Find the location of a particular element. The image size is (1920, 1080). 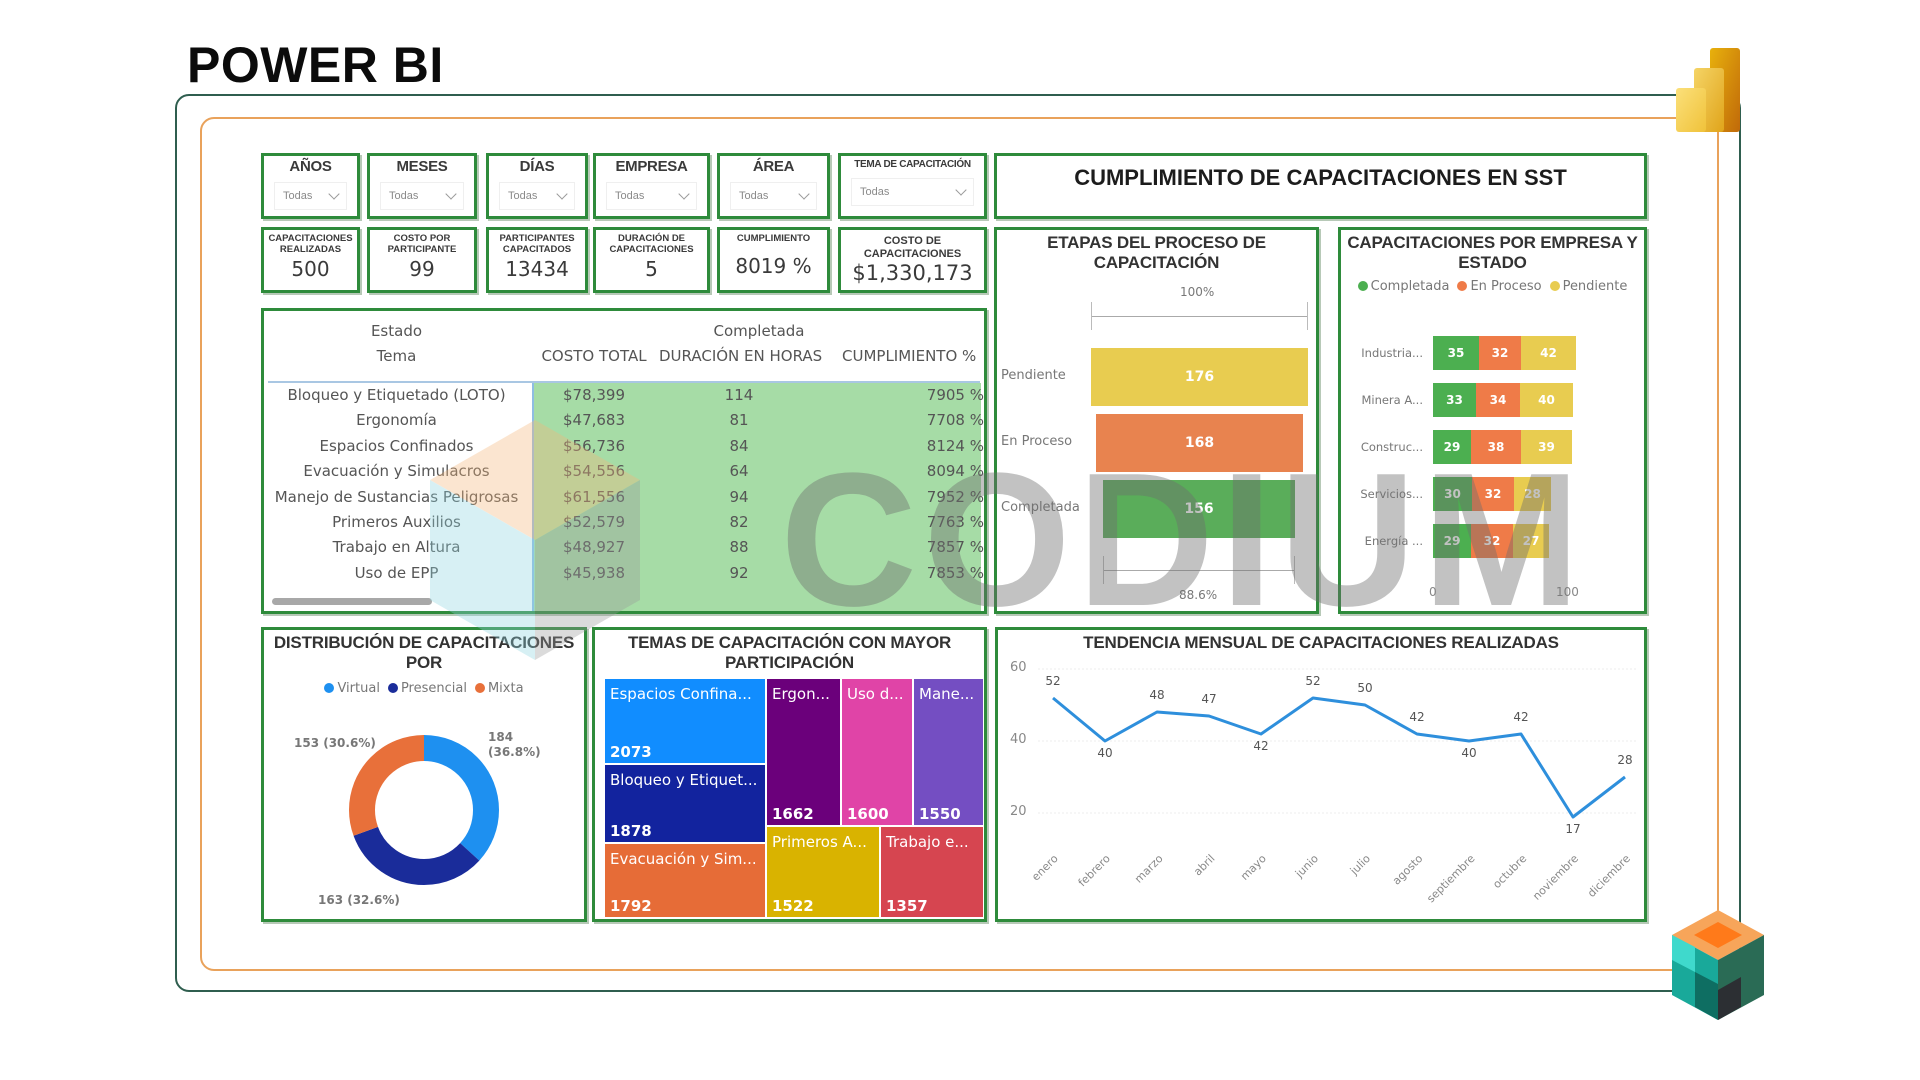

funnel-top-pct: 100% is located at coordinates (1197, 292).